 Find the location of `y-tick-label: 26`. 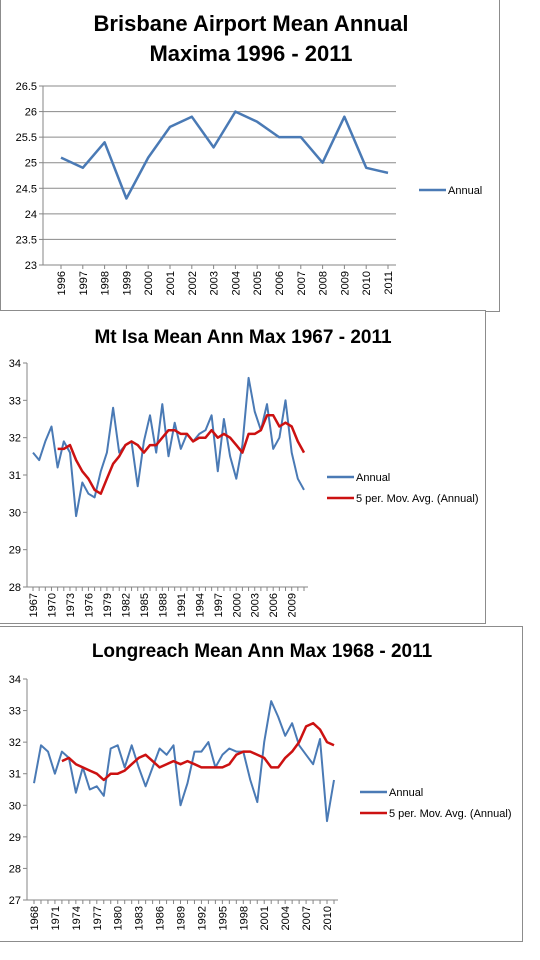

y-tick-label: 26 is located at coordinates (31, 113).